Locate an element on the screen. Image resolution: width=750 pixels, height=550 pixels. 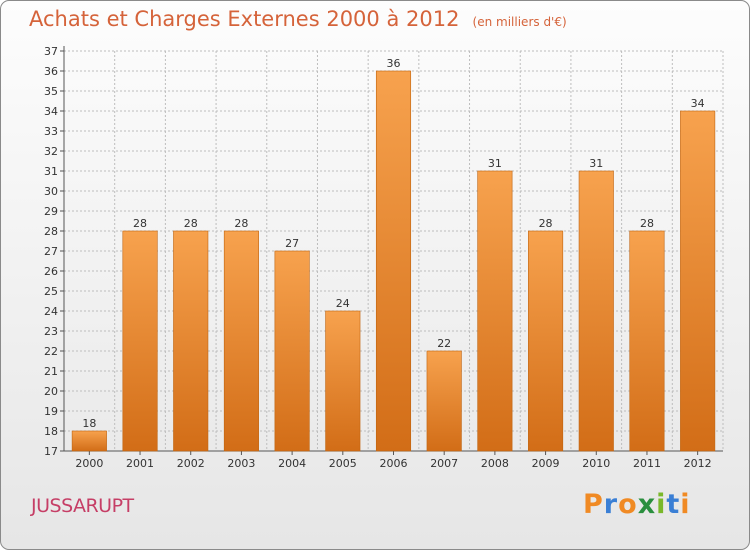
y-tick-label: 23 is located at coordinates (51, 331).